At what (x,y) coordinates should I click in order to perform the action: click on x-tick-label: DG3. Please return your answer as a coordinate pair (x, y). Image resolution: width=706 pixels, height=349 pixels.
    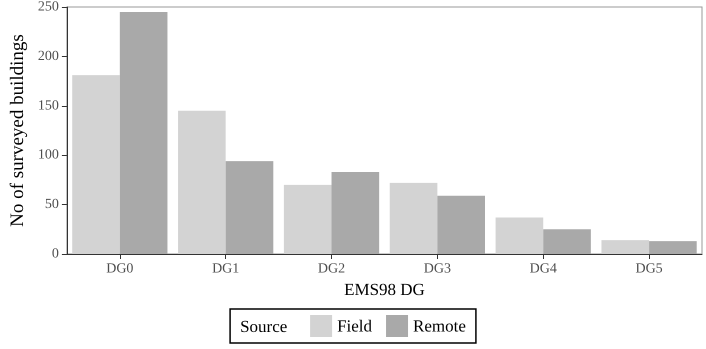
    Looking at the image, I should click on (437, 269).